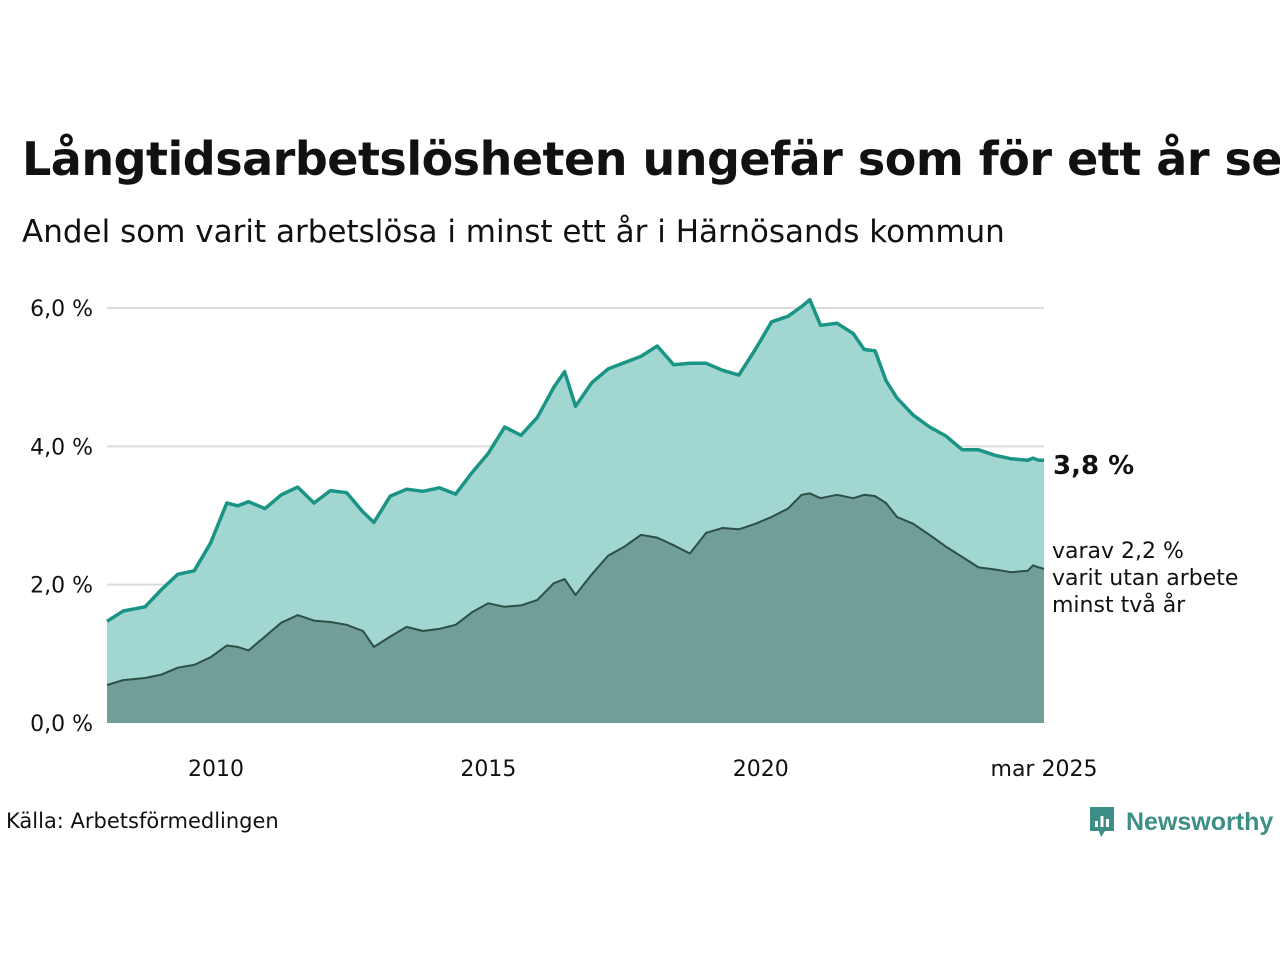 The image size is (1280, 960). What do you see at coordinates (1044, 769) in the screenshot?
I see `x-tick-label: mar 2025` at bounding box center [1044, 769].